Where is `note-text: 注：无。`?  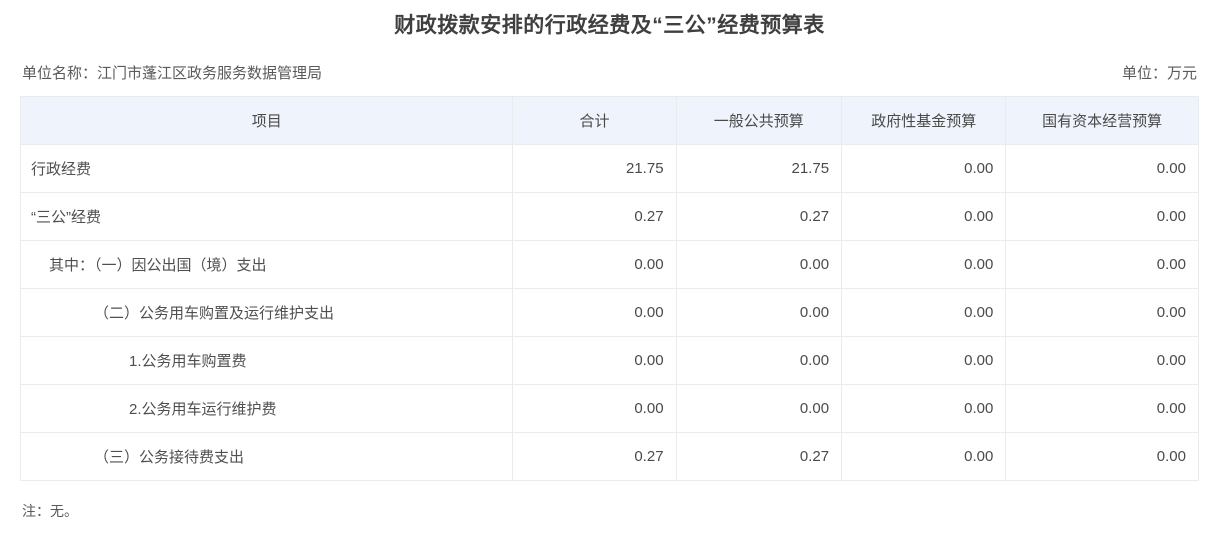 note-text: 注：无。 is located at coordinates (50, 511).